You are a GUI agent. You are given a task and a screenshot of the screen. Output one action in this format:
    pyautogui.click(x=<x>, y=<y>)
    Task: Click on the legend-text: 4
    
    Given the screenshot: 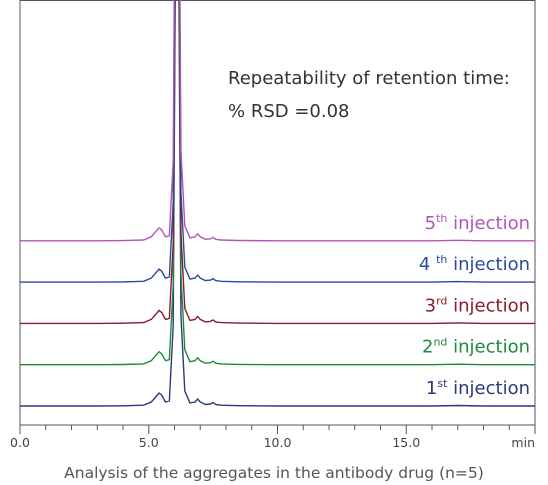 What is the action you would take?
    pyautogui.click(x=427, y=264)
    